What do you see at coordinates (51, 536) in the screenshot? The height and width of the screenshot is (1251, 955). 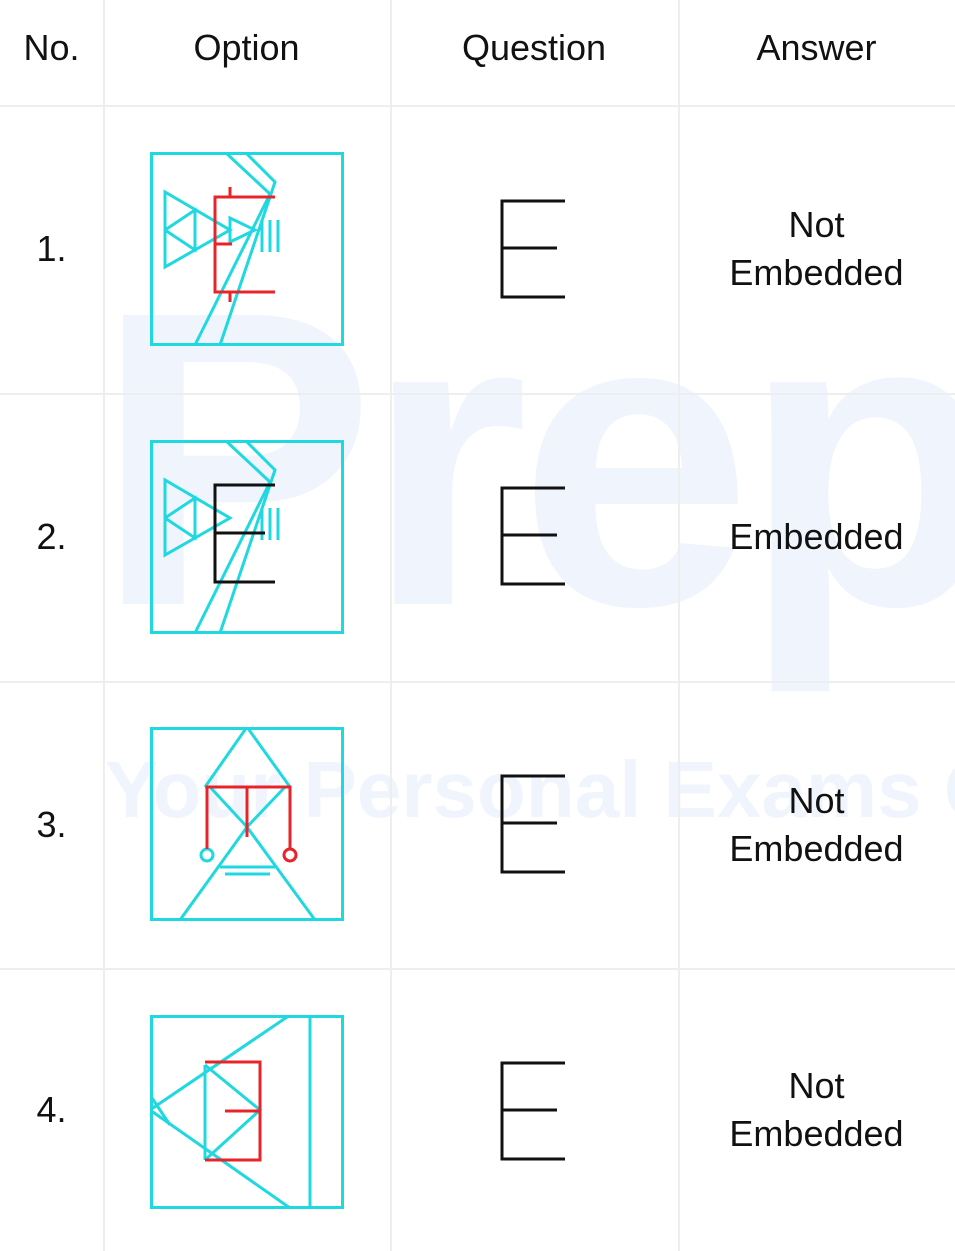 I see `row-number: 2.` at bounding box center [51, 536].